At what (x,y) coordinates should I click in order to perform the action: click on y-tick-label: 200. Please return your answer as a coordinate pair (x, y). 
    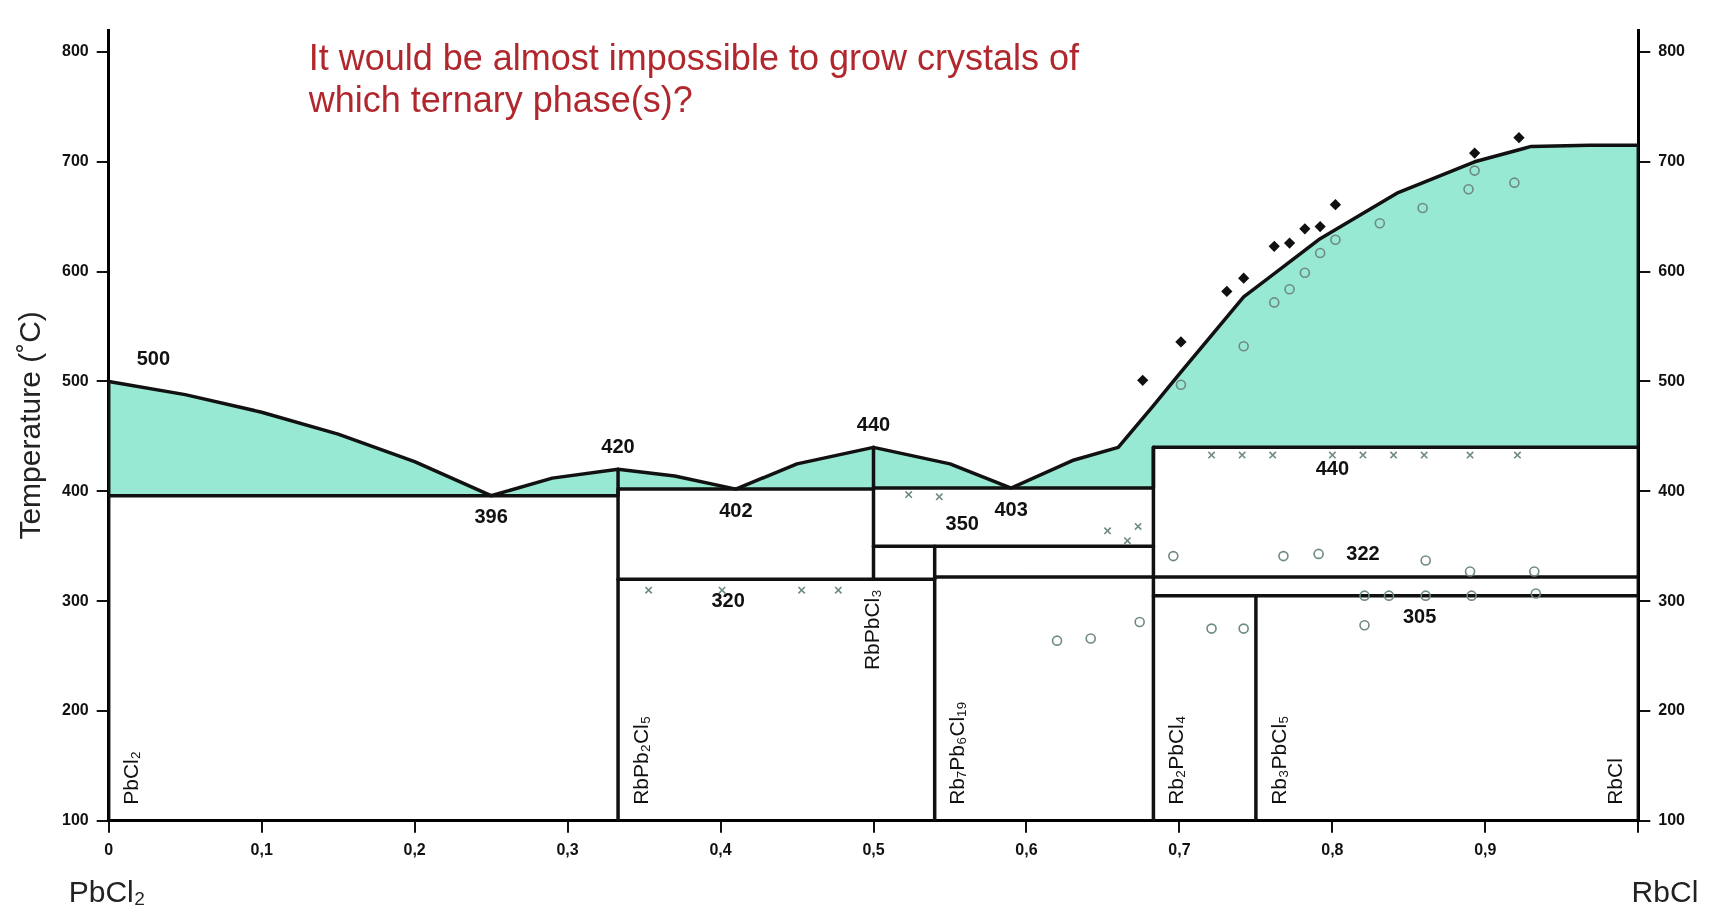
    Looking at the image, I should click on (75, 710).